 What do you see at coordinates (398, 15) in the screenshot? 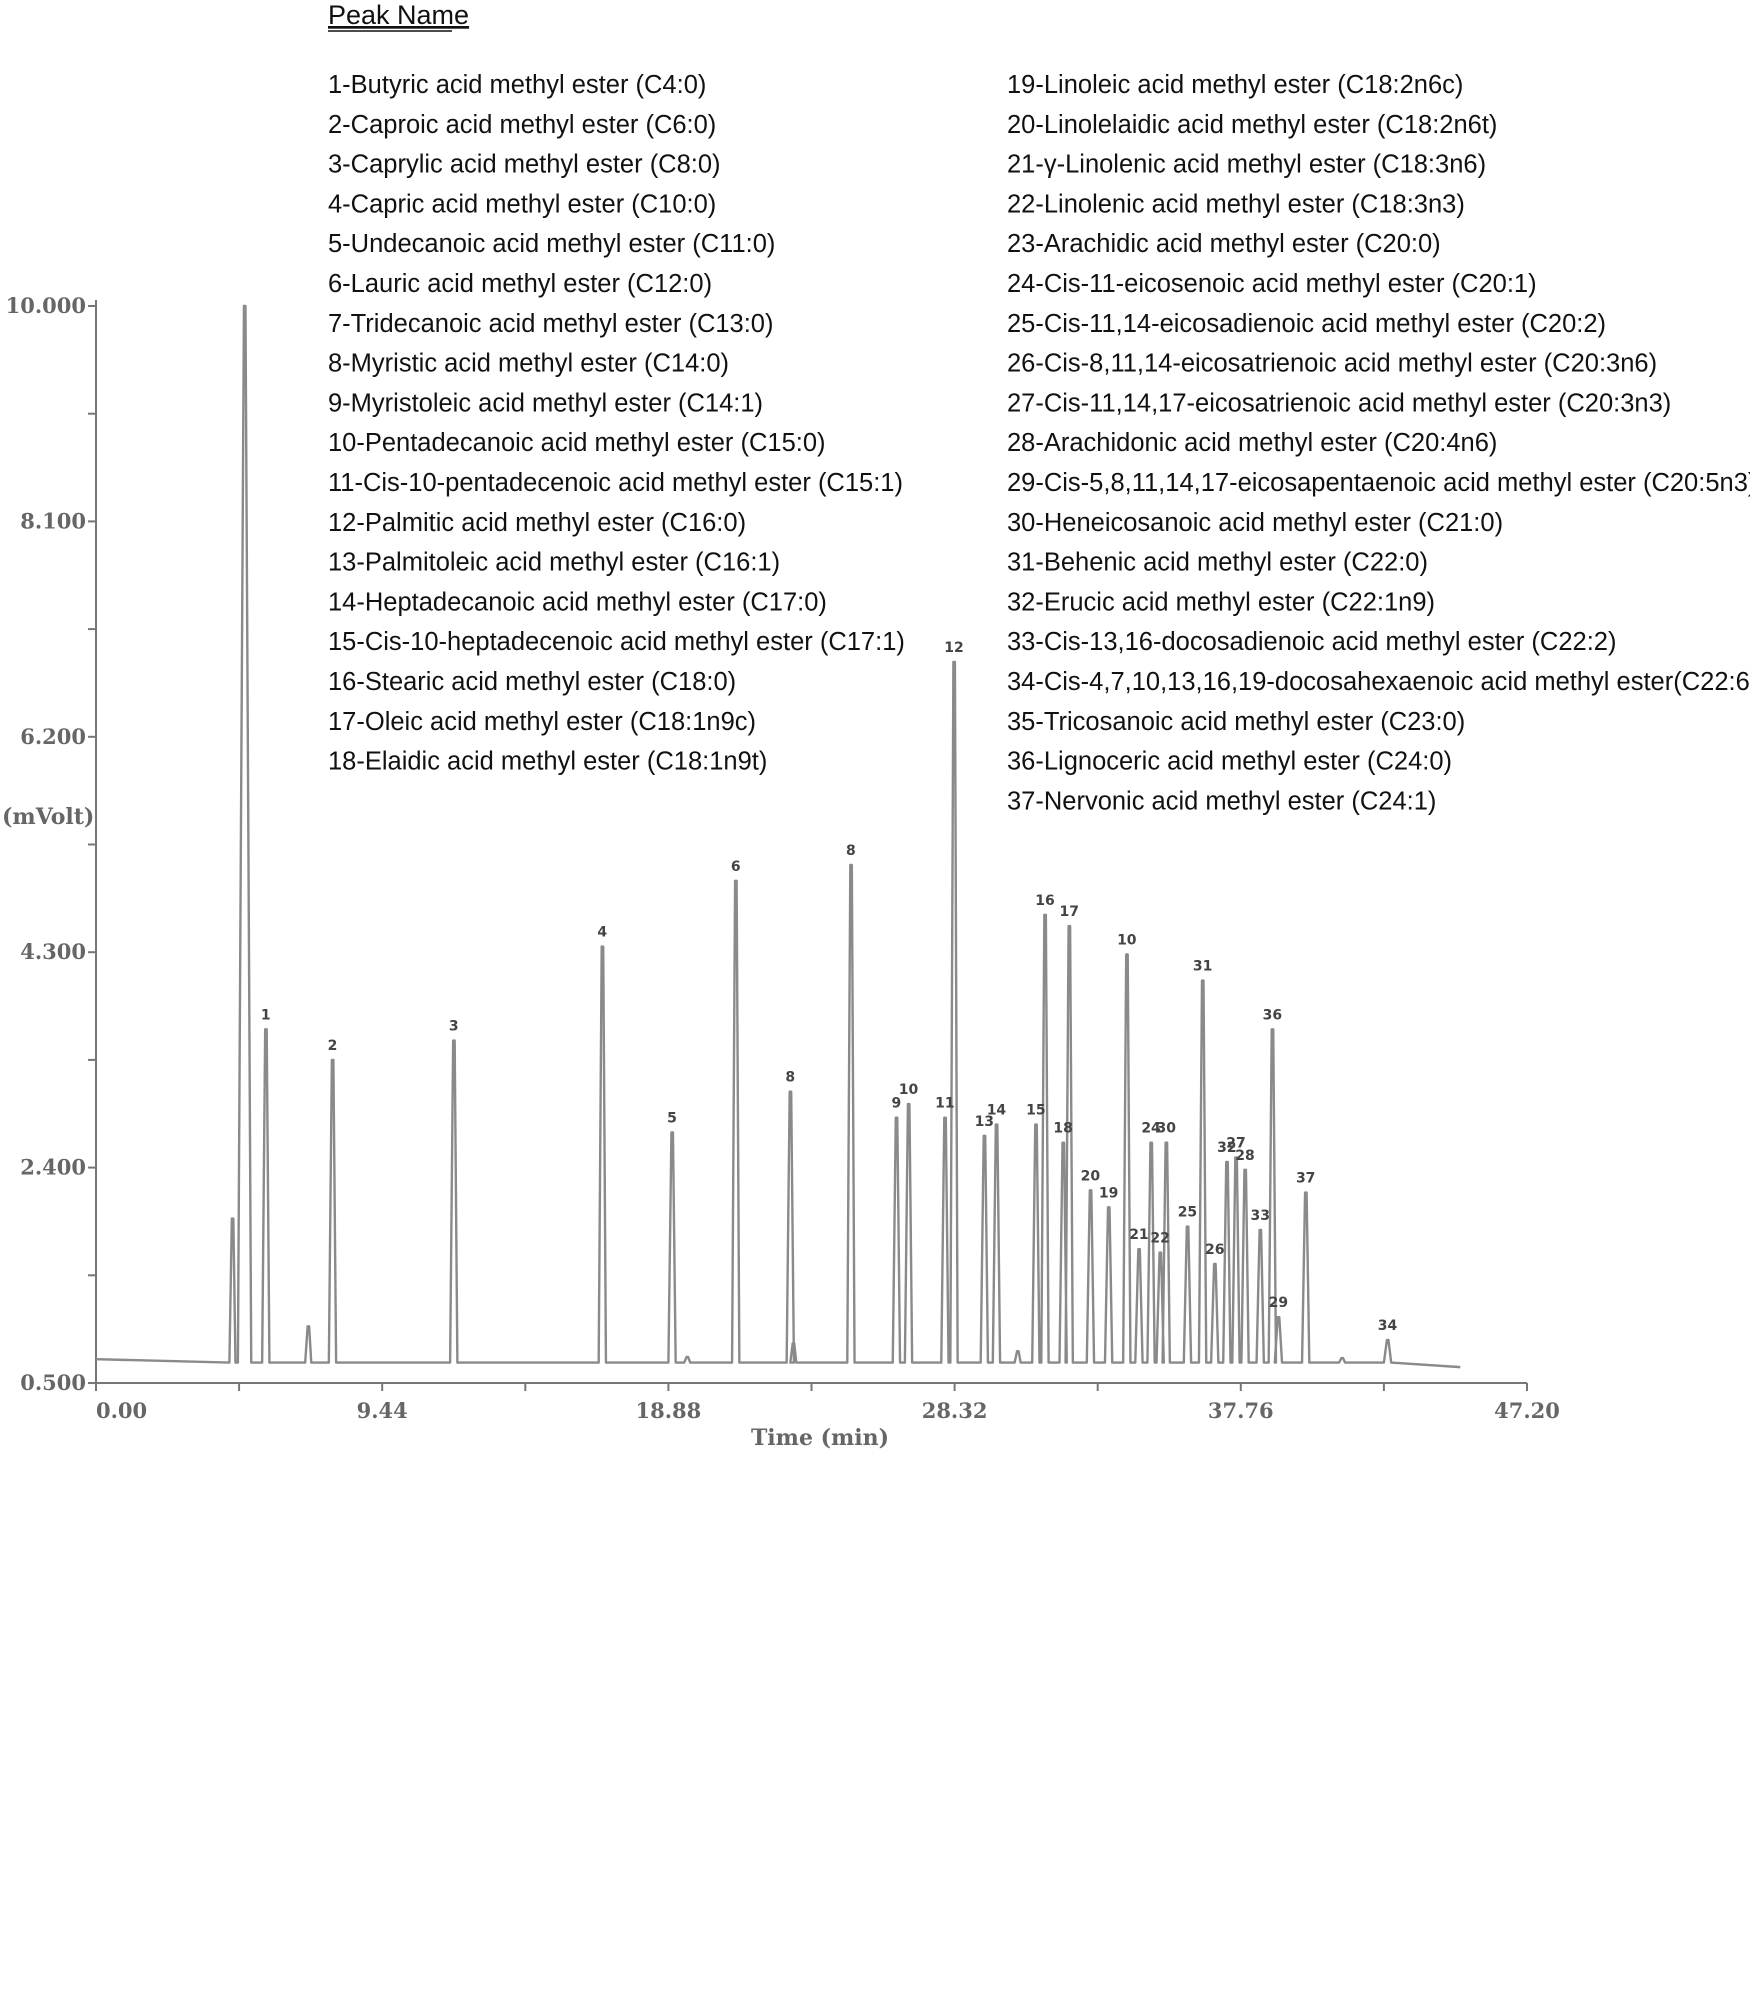
I see `legend-title: Peak Name` at bounding box center [398, 15].